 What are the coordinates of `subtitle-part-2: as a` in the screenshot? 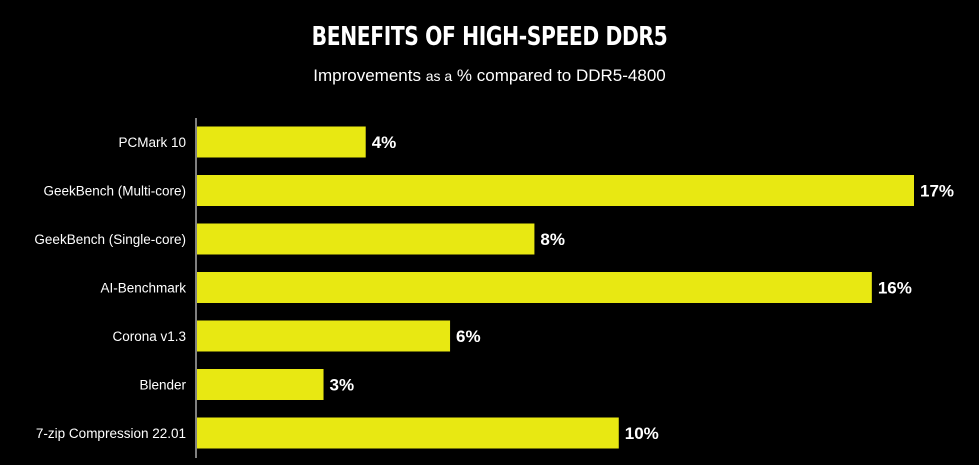 It's located at (439, 76).